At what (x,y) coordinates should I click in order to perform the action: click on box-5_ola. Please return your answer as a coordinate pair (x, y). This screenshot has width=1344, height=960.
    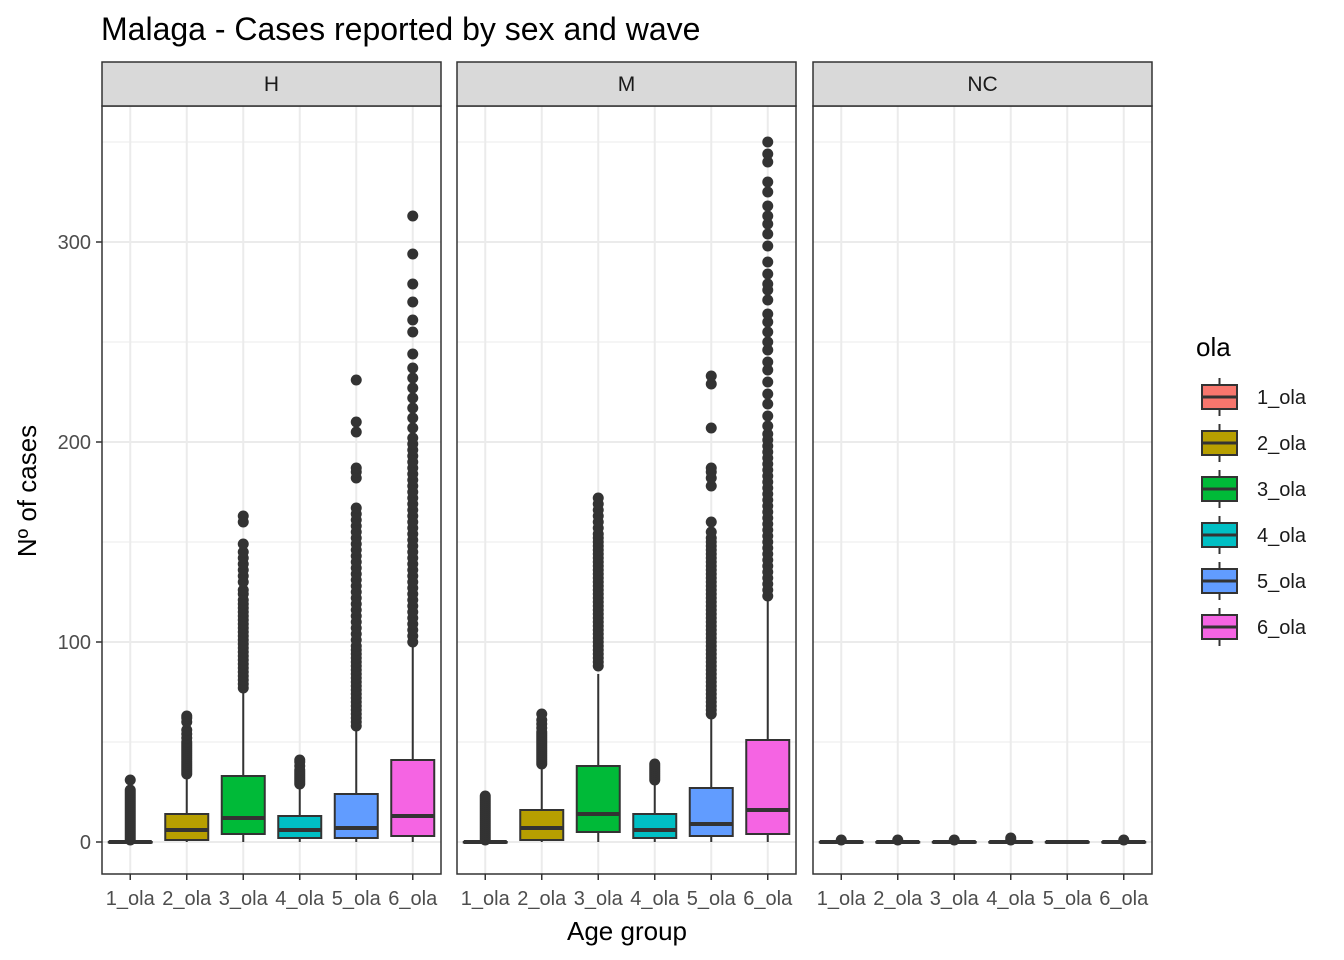
    Looking at the image, I should click on (1067, 842).